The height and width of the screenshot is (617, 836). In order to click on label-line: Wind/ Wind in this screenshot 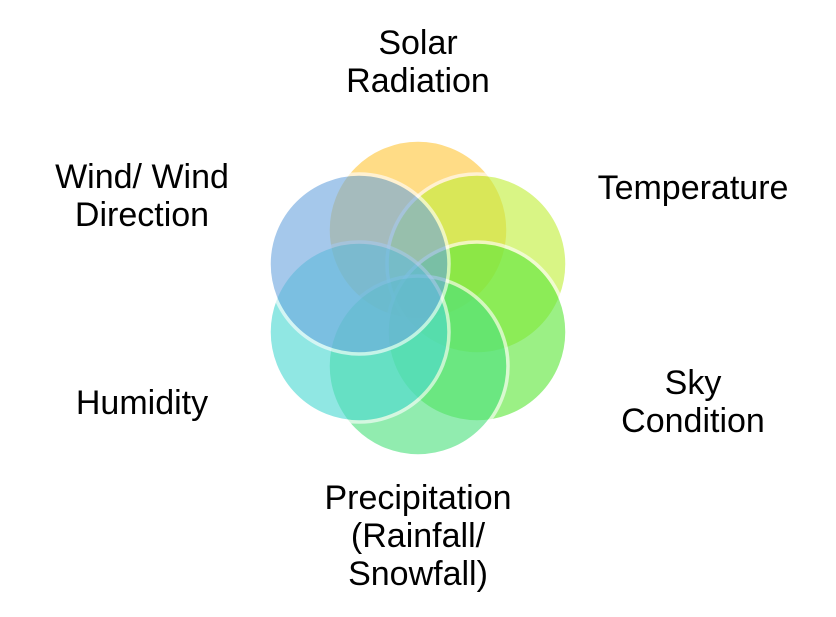, I will do `click(142, 177)`.